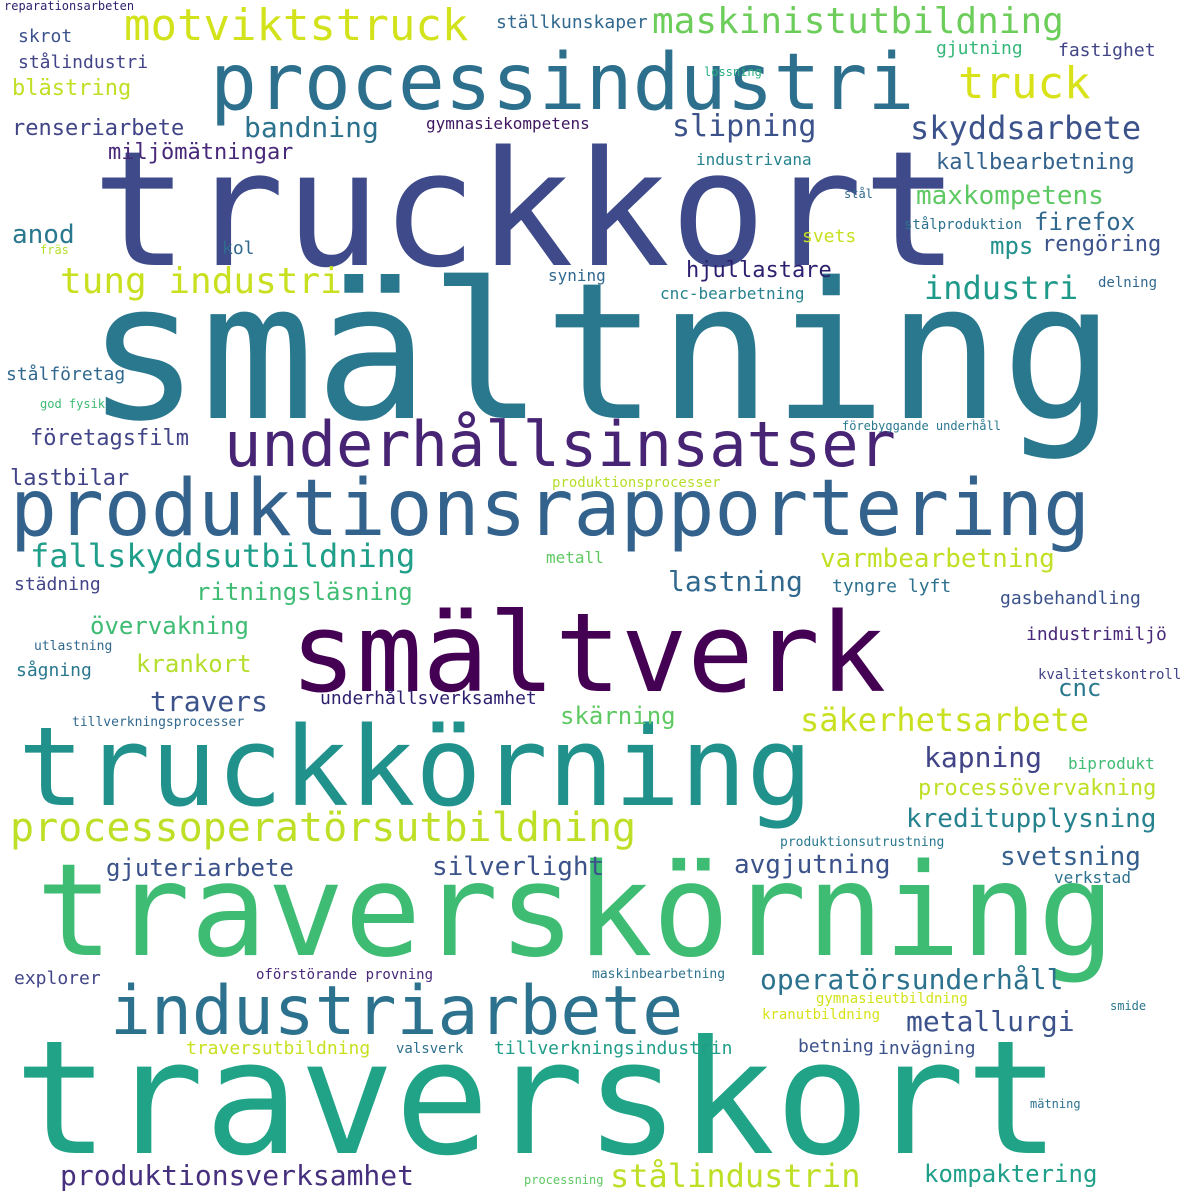 Image resolution: width=1200 pixels, height=1200 pixels. What do you see at coordinates (575, 911) in the screenshot?
I see `cloud-word: traverskörning` at bounding box center [575, 911].